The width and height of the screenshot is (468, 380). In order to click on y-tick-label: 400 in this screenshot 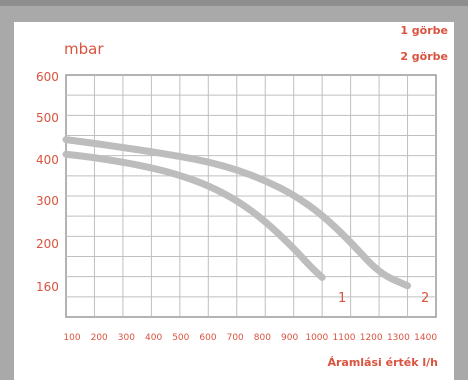, I will do `click(47, 160)`.